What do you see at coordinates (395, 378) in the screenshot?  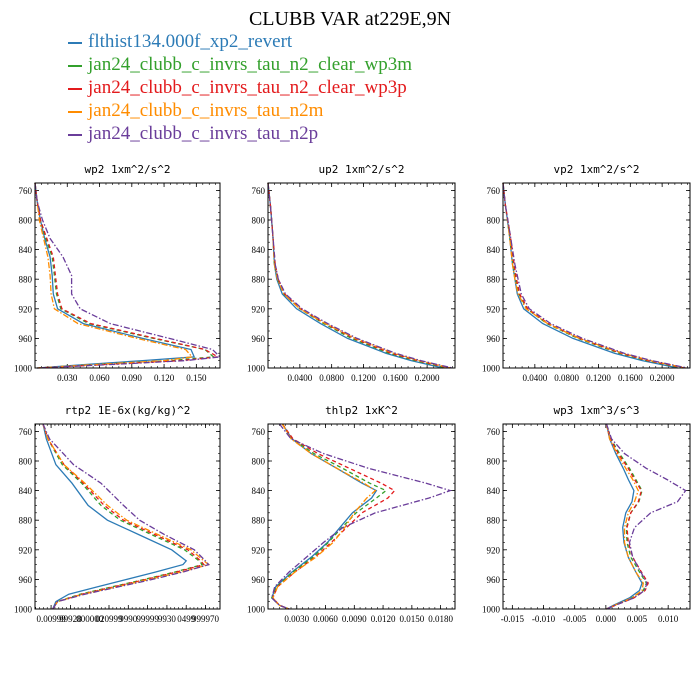 I see `x-tick-label: 0.1600` at bounding box center [395, 378].